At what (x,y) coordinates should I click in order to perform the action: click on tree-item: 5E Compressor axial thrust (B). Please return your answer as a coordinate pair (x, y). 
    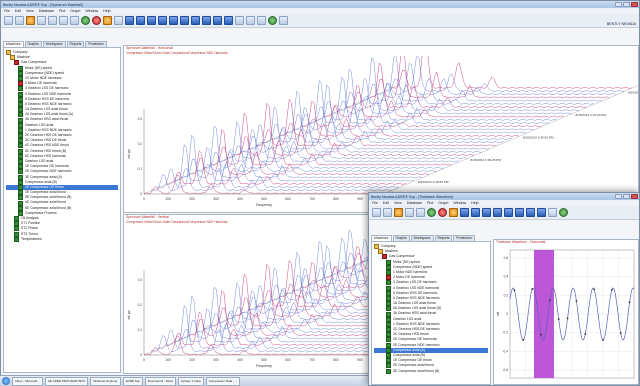
    Looking at the image, I should click on (62, 208).